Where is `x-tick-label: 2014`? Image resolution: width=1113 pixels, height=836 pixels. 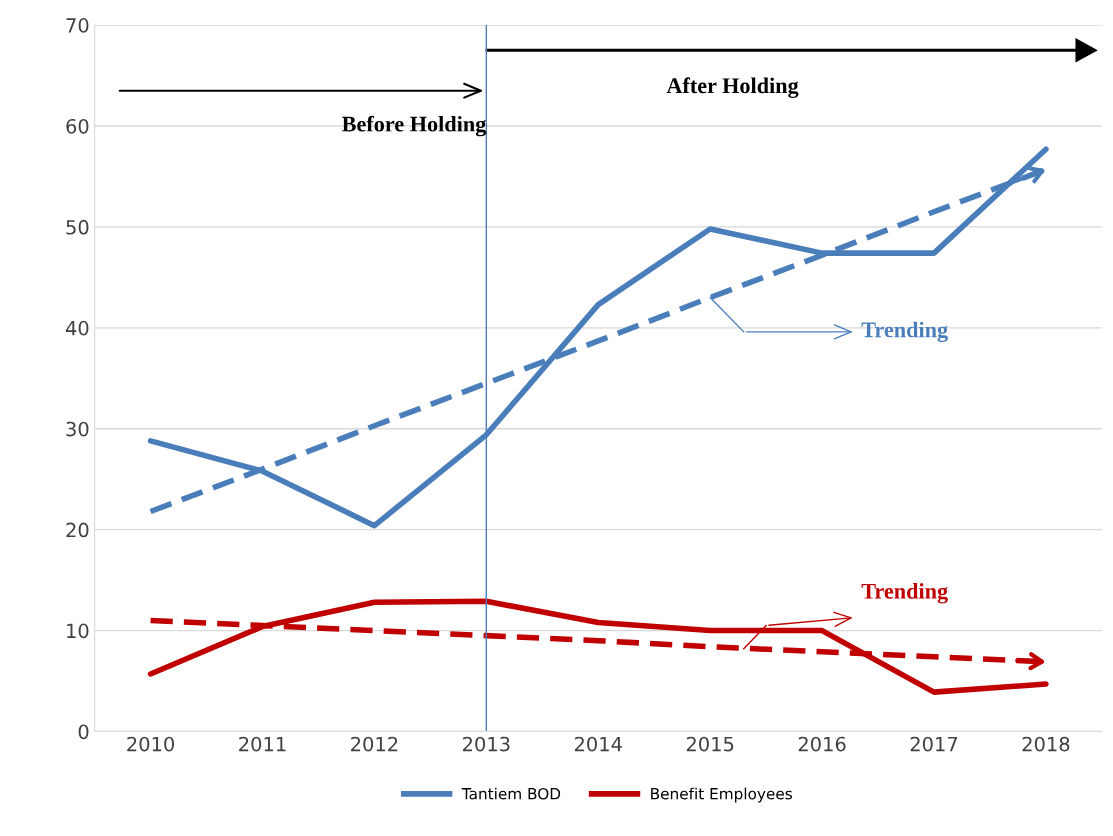 x-tick-label: 2014 is located at coordinates (598, 744).